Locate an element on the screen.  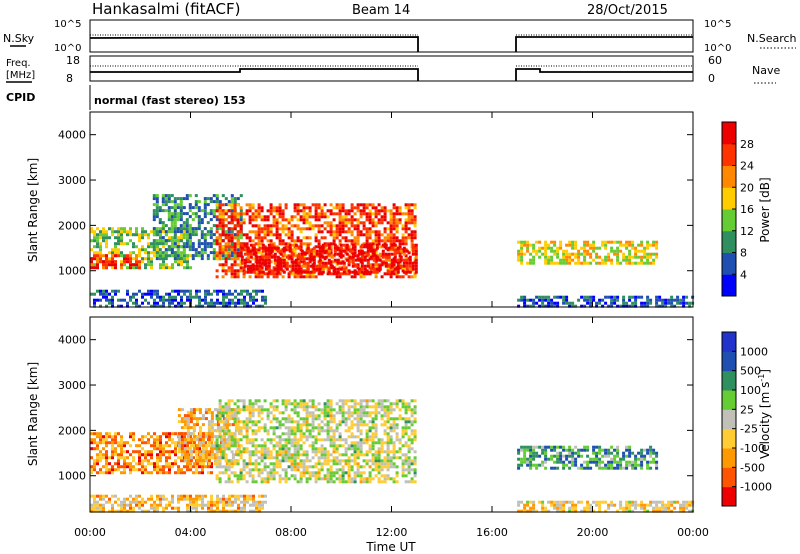
nsky-label: N.Sky is located at coordinates (19, 38).